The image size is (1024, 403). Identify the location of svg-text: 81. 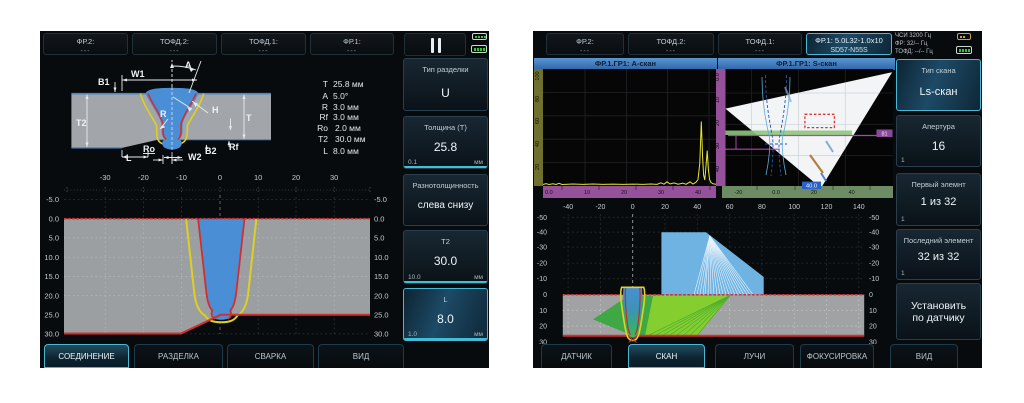
(884, 135).